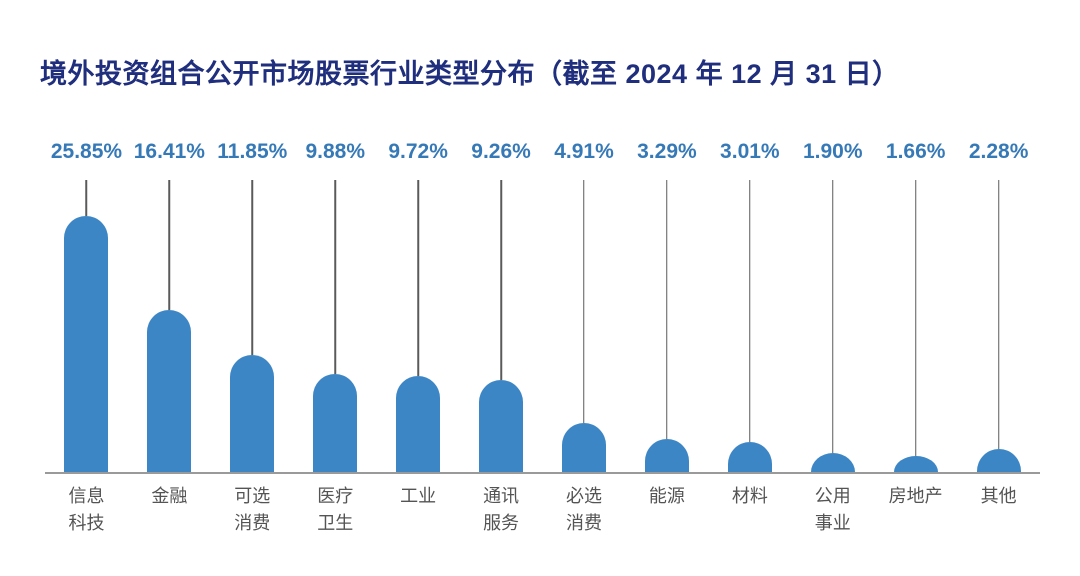  I want to click on page-title: 境外投资组合公开市场股票行业类型分布（截至 2024 年 12 月 31 日）, so click(470, 74).